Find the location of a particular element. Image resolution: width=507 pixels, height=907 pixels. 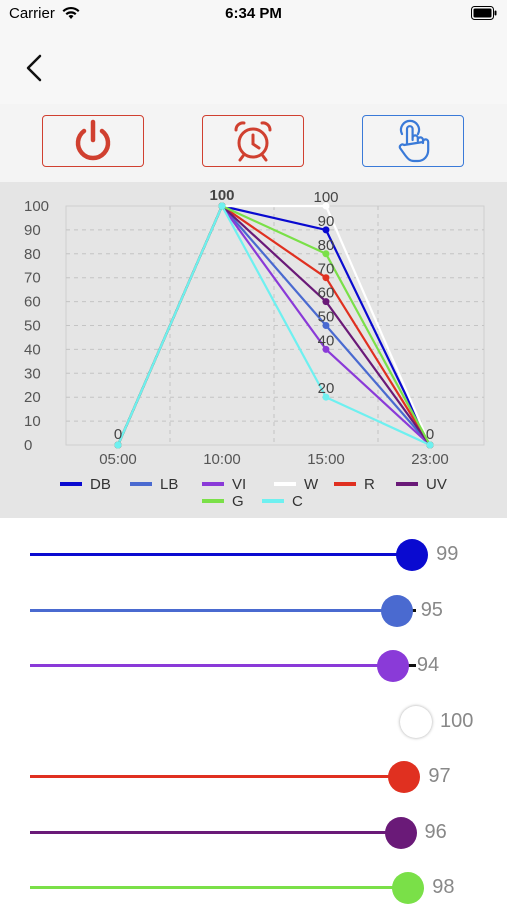

power-icon is located at coordinates (93, 140).